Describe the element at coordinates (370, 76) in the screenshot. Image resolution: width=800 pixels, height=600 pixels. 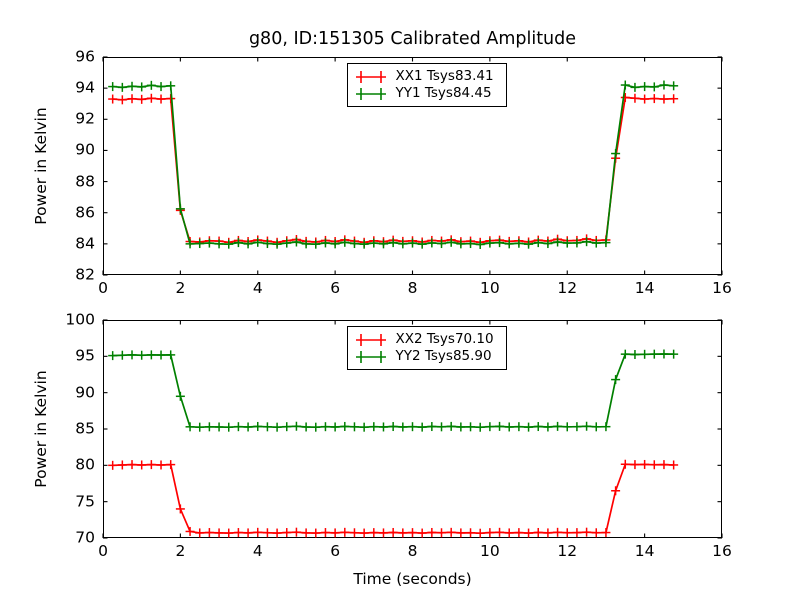
I see `legend-line-sample-xx1` at that location.